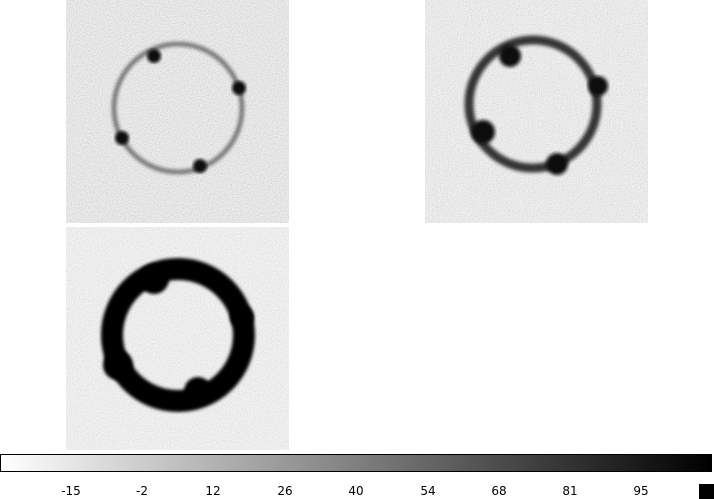 This screenshot has width=714, height=499. Describe the element at coordinates (356, 491) in the screenshot. I see `colorbar-tick-label: 40` at that location.